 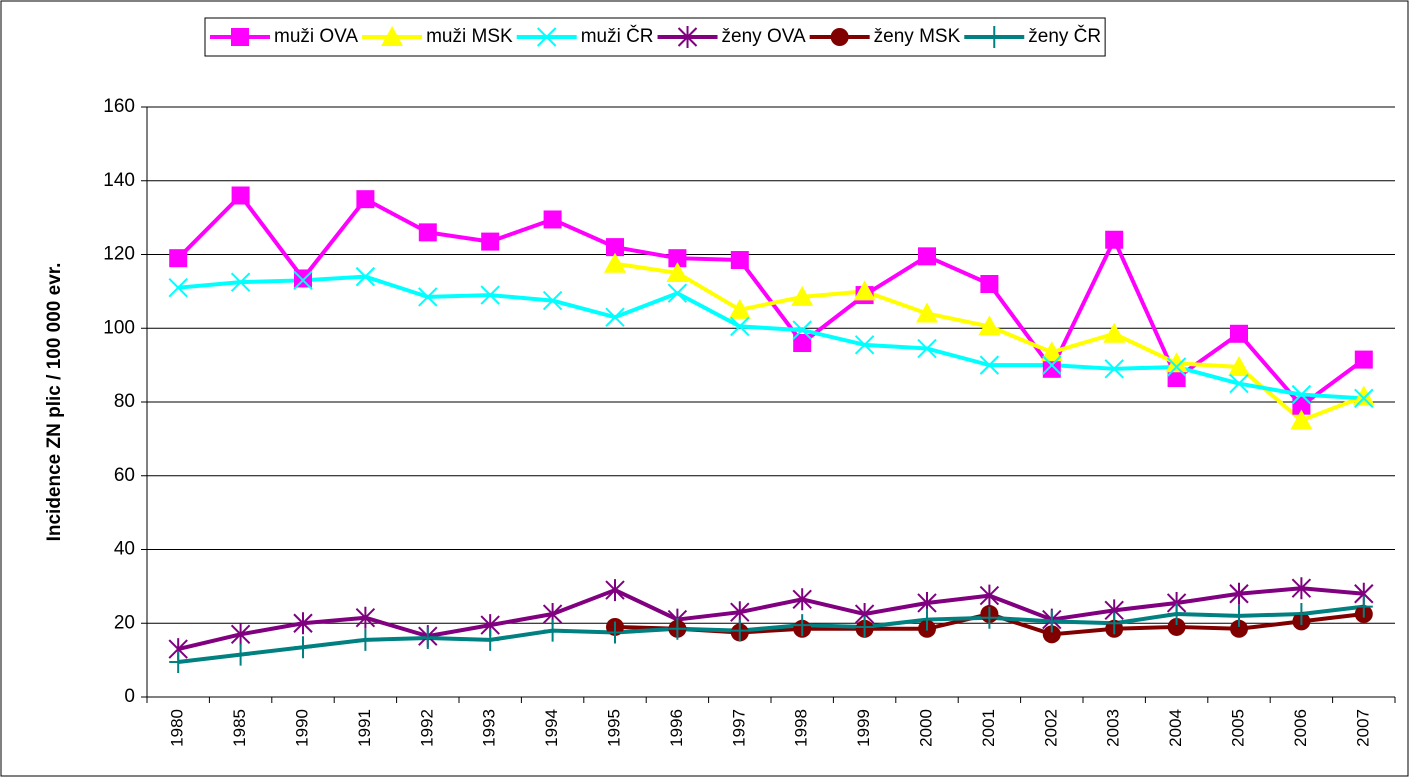 I want to click on x-tick-label: 1992, so click(x=426, y=728).